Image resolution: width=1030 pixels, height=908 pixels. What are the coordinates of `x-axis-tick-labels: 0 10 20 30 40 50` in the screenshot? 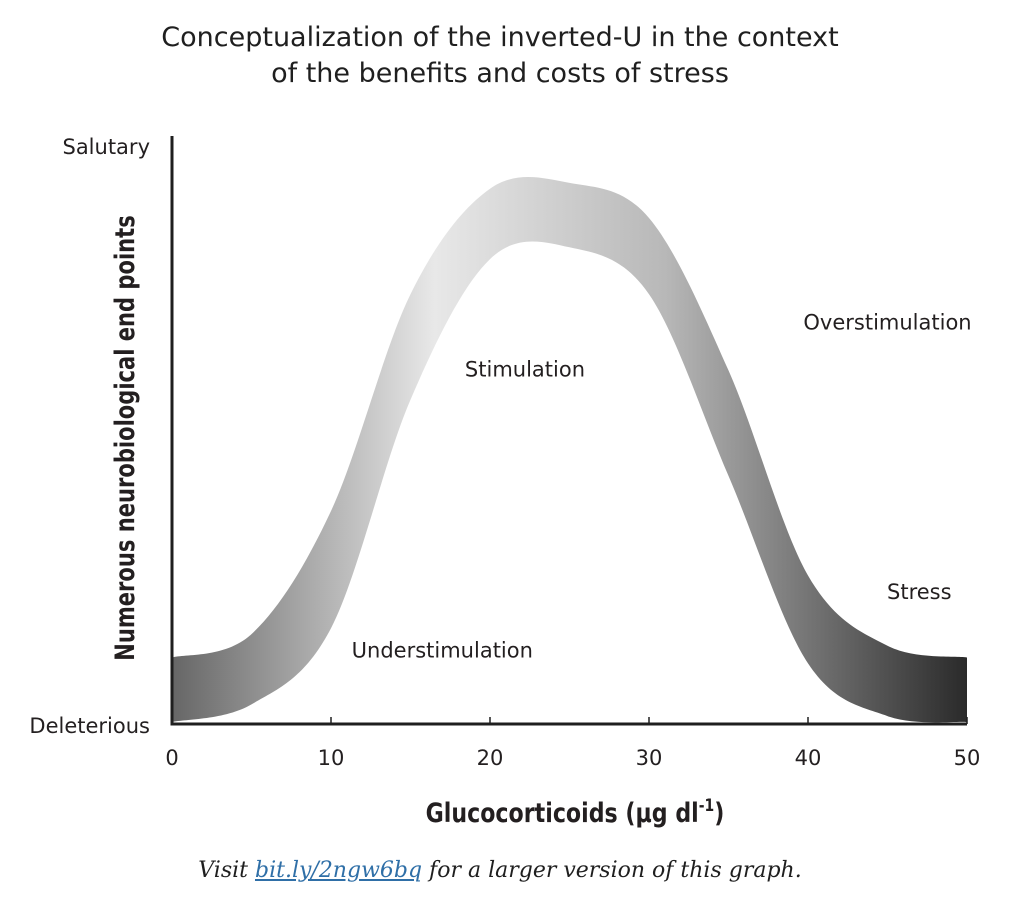 It's located at (572, 758).